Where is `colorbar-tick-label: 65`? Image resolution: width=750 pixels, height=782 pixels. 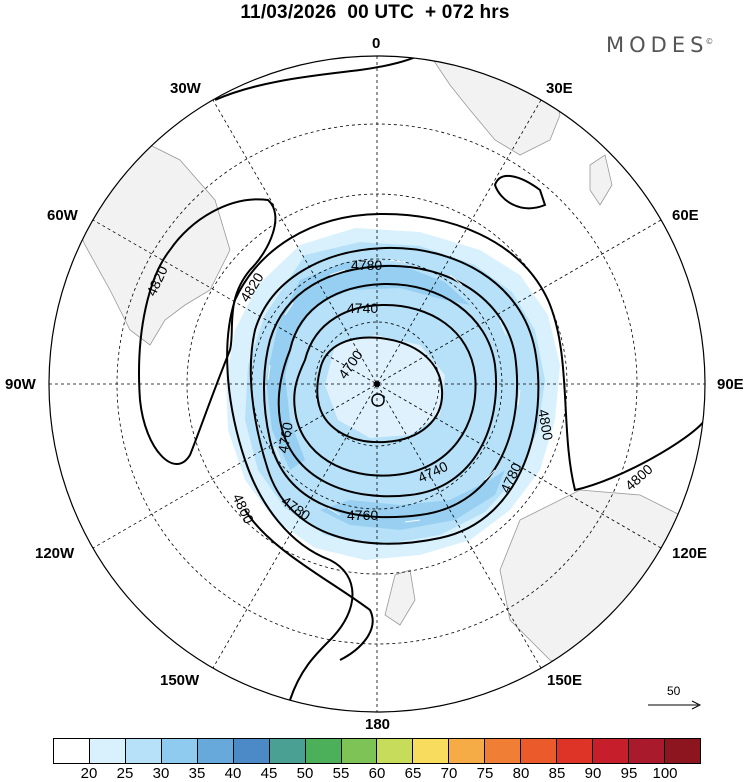 colorbar-tick-label: 65 is located at coordinates (413, 773).